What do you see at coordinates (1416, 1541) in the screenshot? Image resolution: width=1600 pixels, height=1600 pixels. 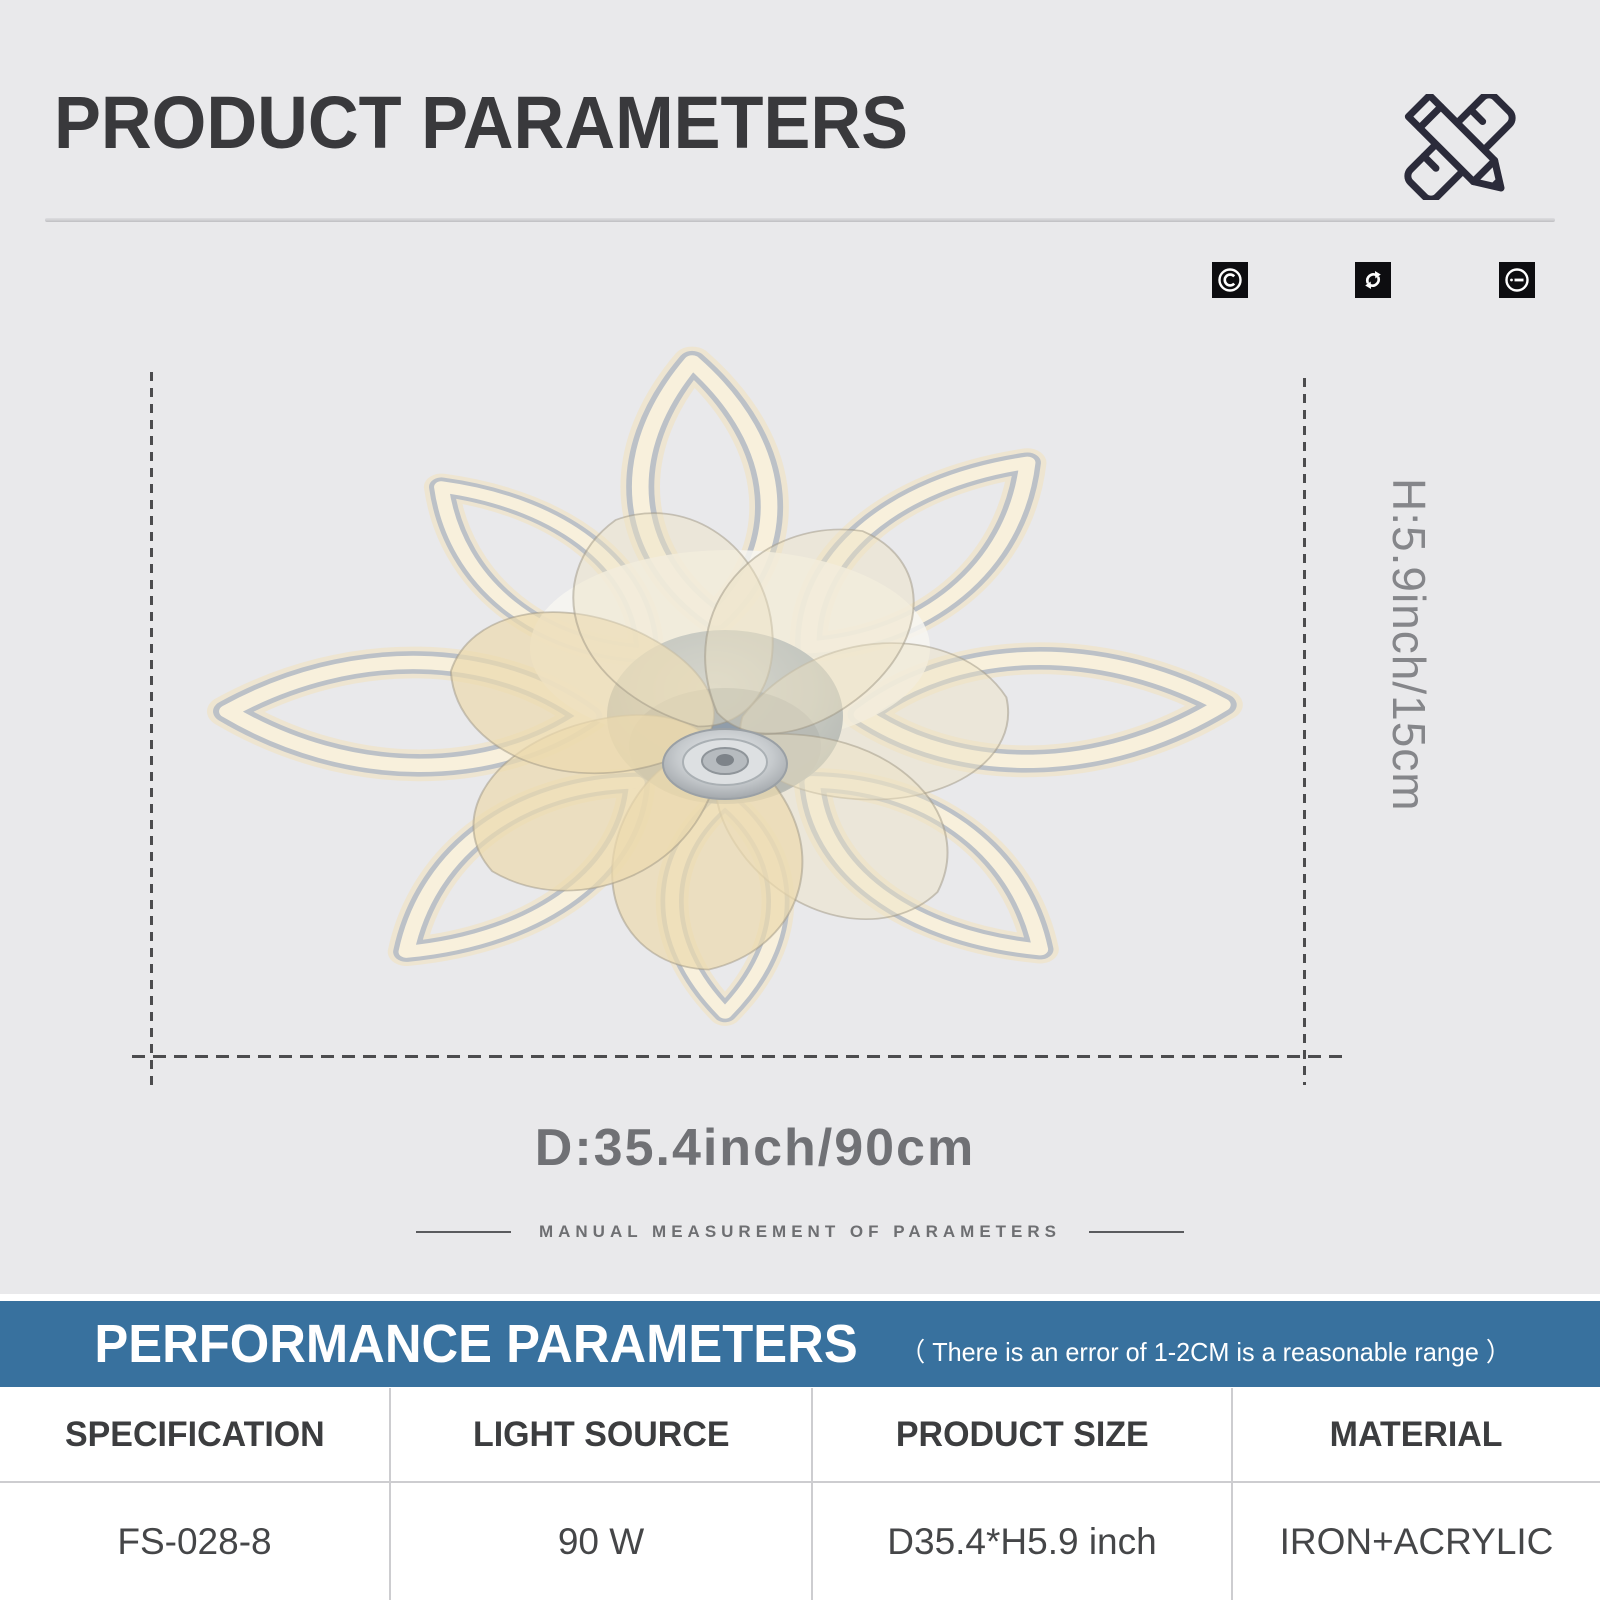 I see `cell-material: IRON+ACRYLIC` at bounding box center [1416, 1541].